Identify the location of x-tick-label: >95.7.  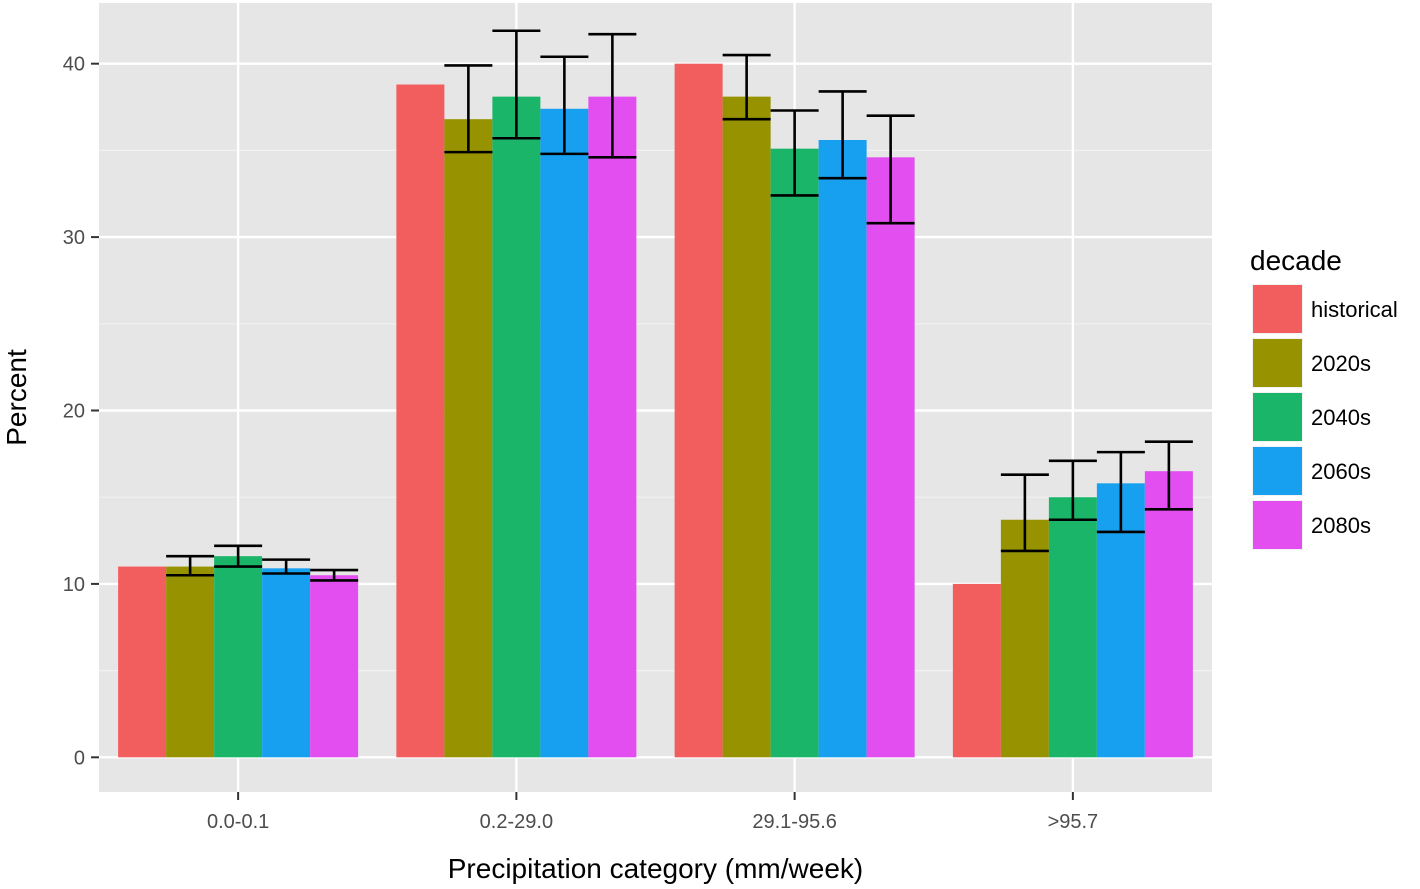
(1073, 822).